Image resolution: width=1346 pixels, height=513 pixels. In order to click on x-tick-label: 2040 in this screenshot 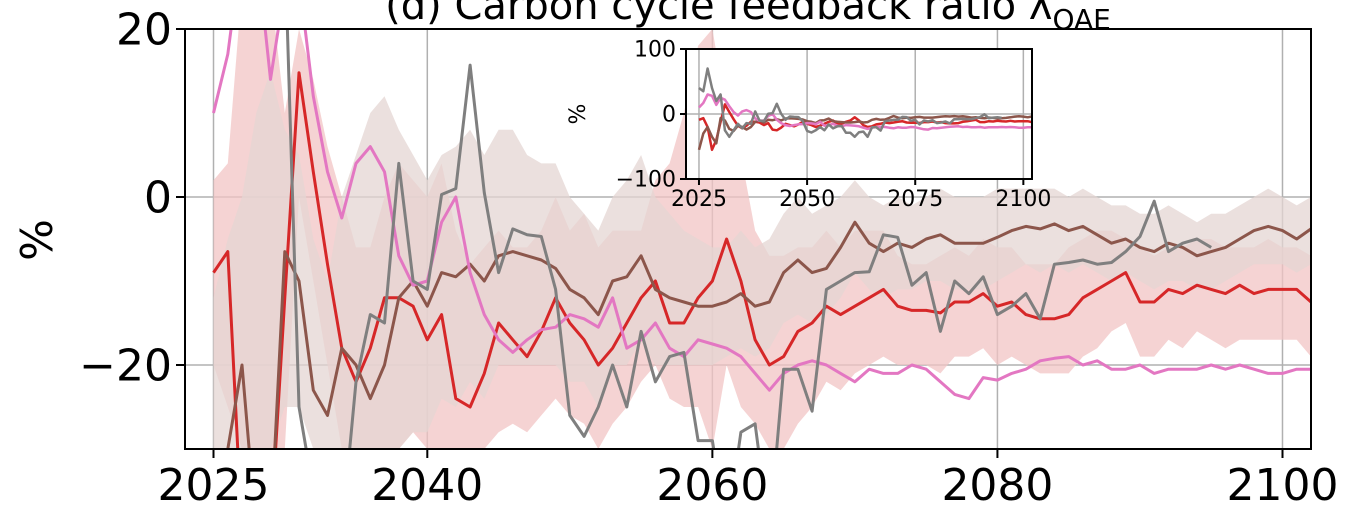, I will do `click(427, 485)`.